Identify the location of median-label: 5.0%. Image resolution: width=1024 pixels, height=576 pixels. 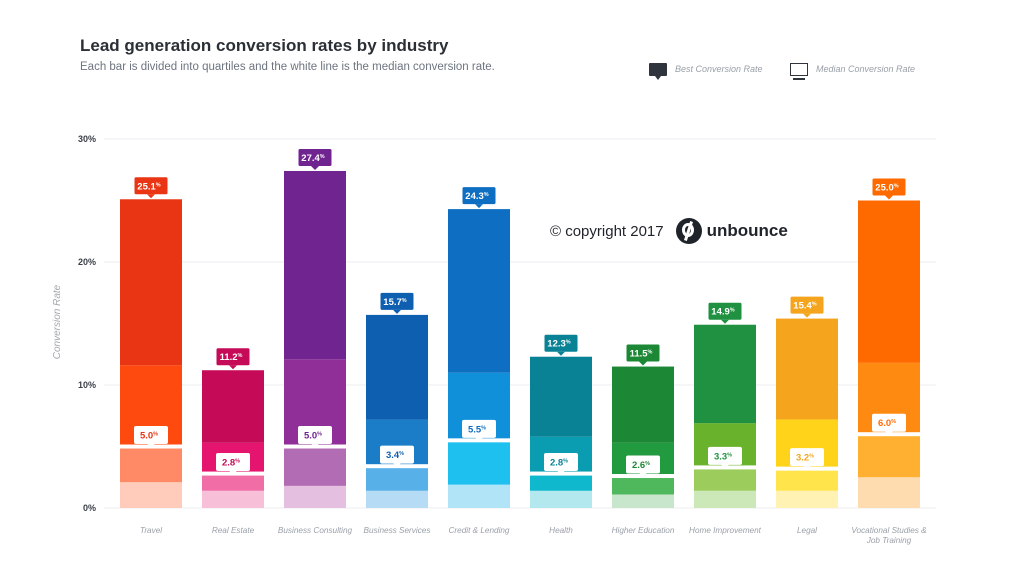
(151, 437).